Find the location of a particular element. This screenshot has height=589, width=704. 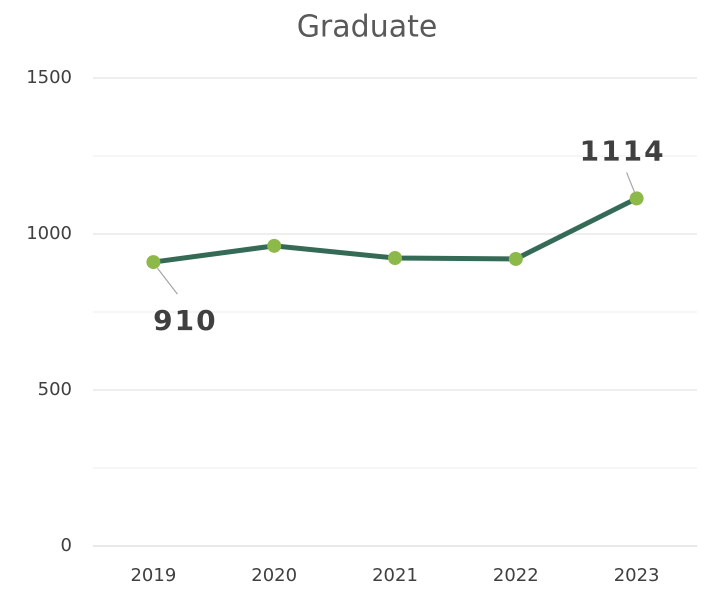

data-label: 910 is located at coordinates (185, 320).